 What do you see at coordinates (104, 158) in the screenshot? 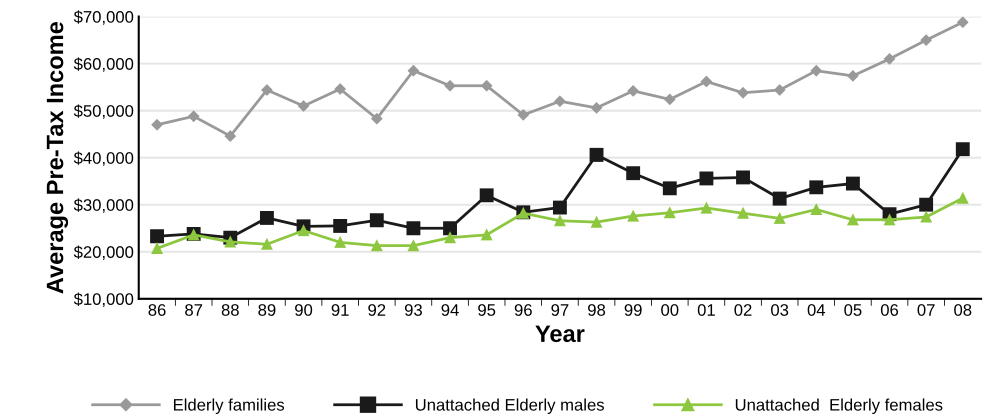
I see `y-tick-label: $40,000` at bounding box center [104, 158].